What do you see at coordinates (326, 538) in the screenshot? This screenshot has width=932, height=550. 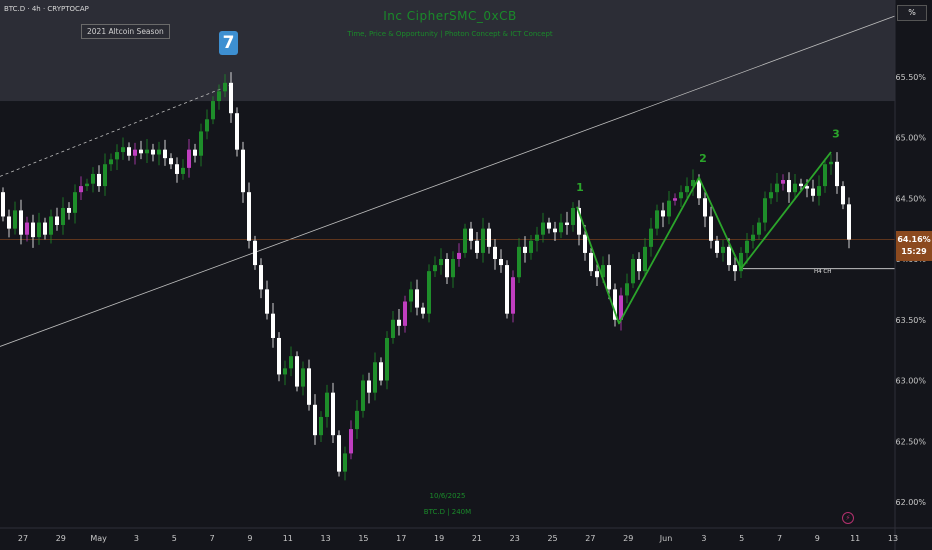 I see `x-tick-label: 13` at bounding box center [326, 538].